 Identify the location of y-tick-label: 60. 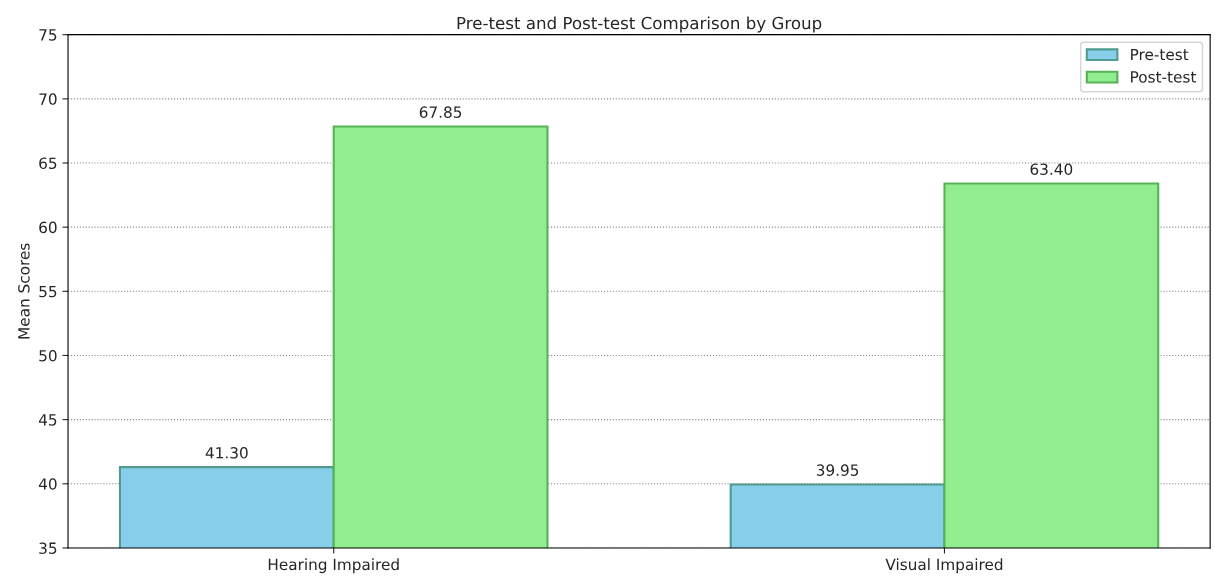
(48, 227).